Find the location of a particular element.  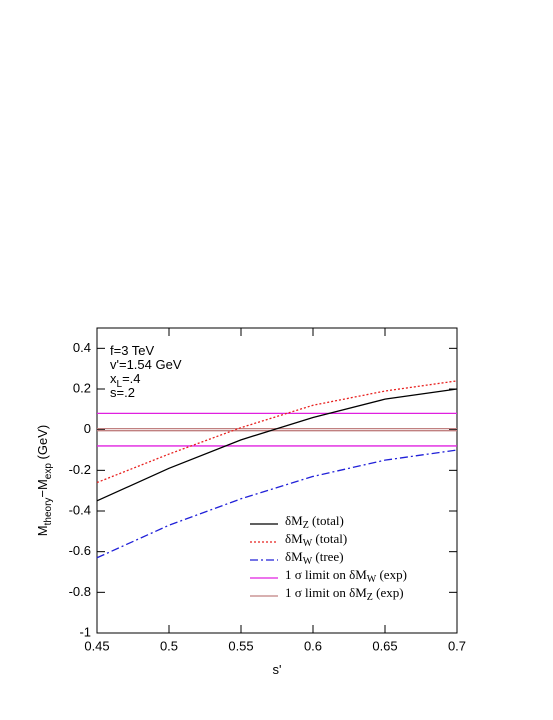

x-tick-label: 0.45 is located at coordinates (96, 645).